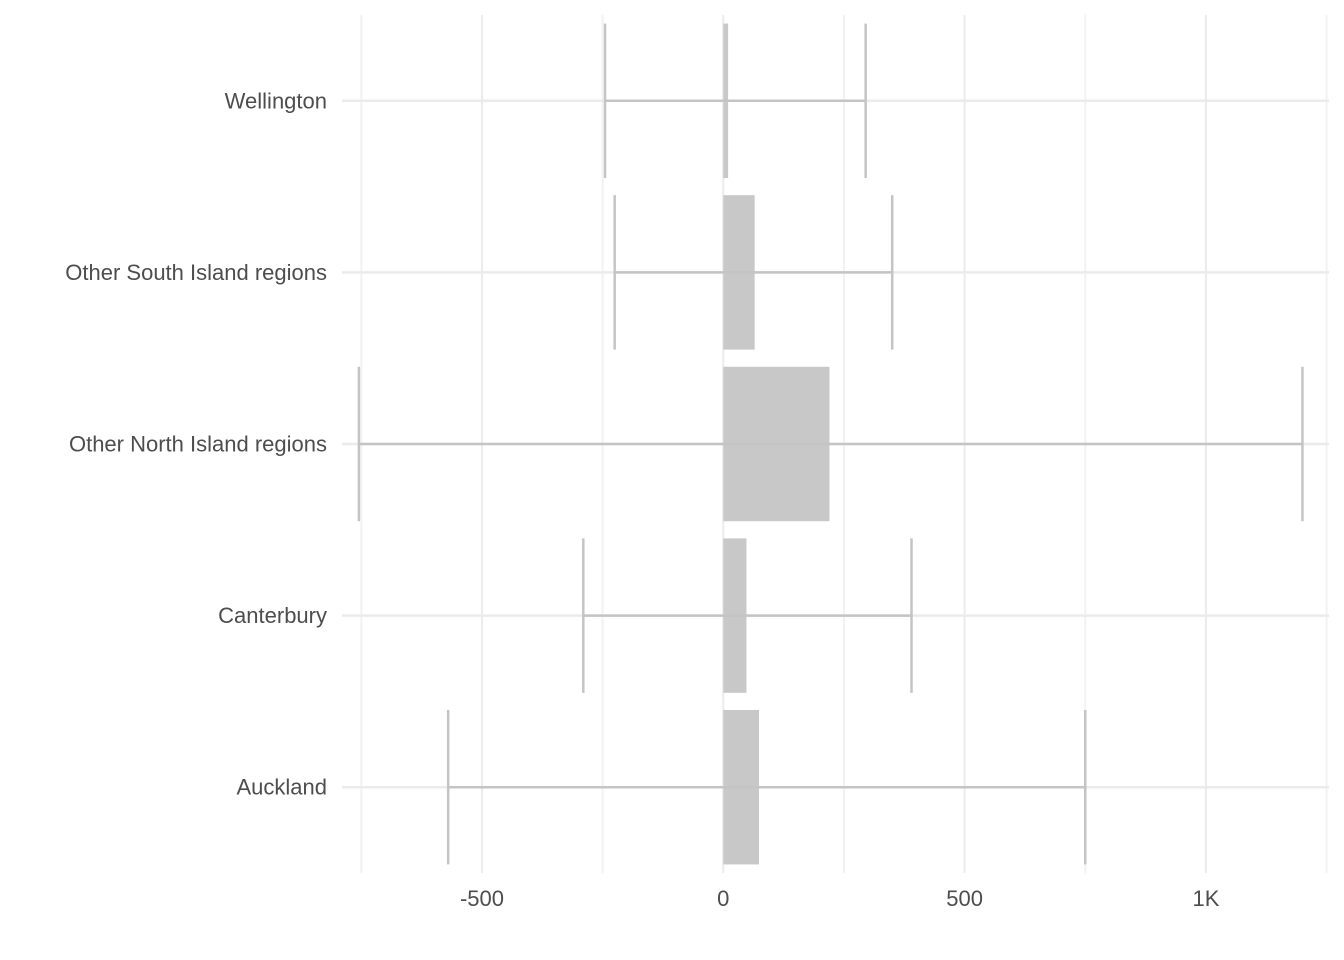 This screenshot has width=1344, height=960. What do you see at coordinates (723, 898) in the screenshot?
I see `x-tick-label: 0` at bounding box center [723, 898].